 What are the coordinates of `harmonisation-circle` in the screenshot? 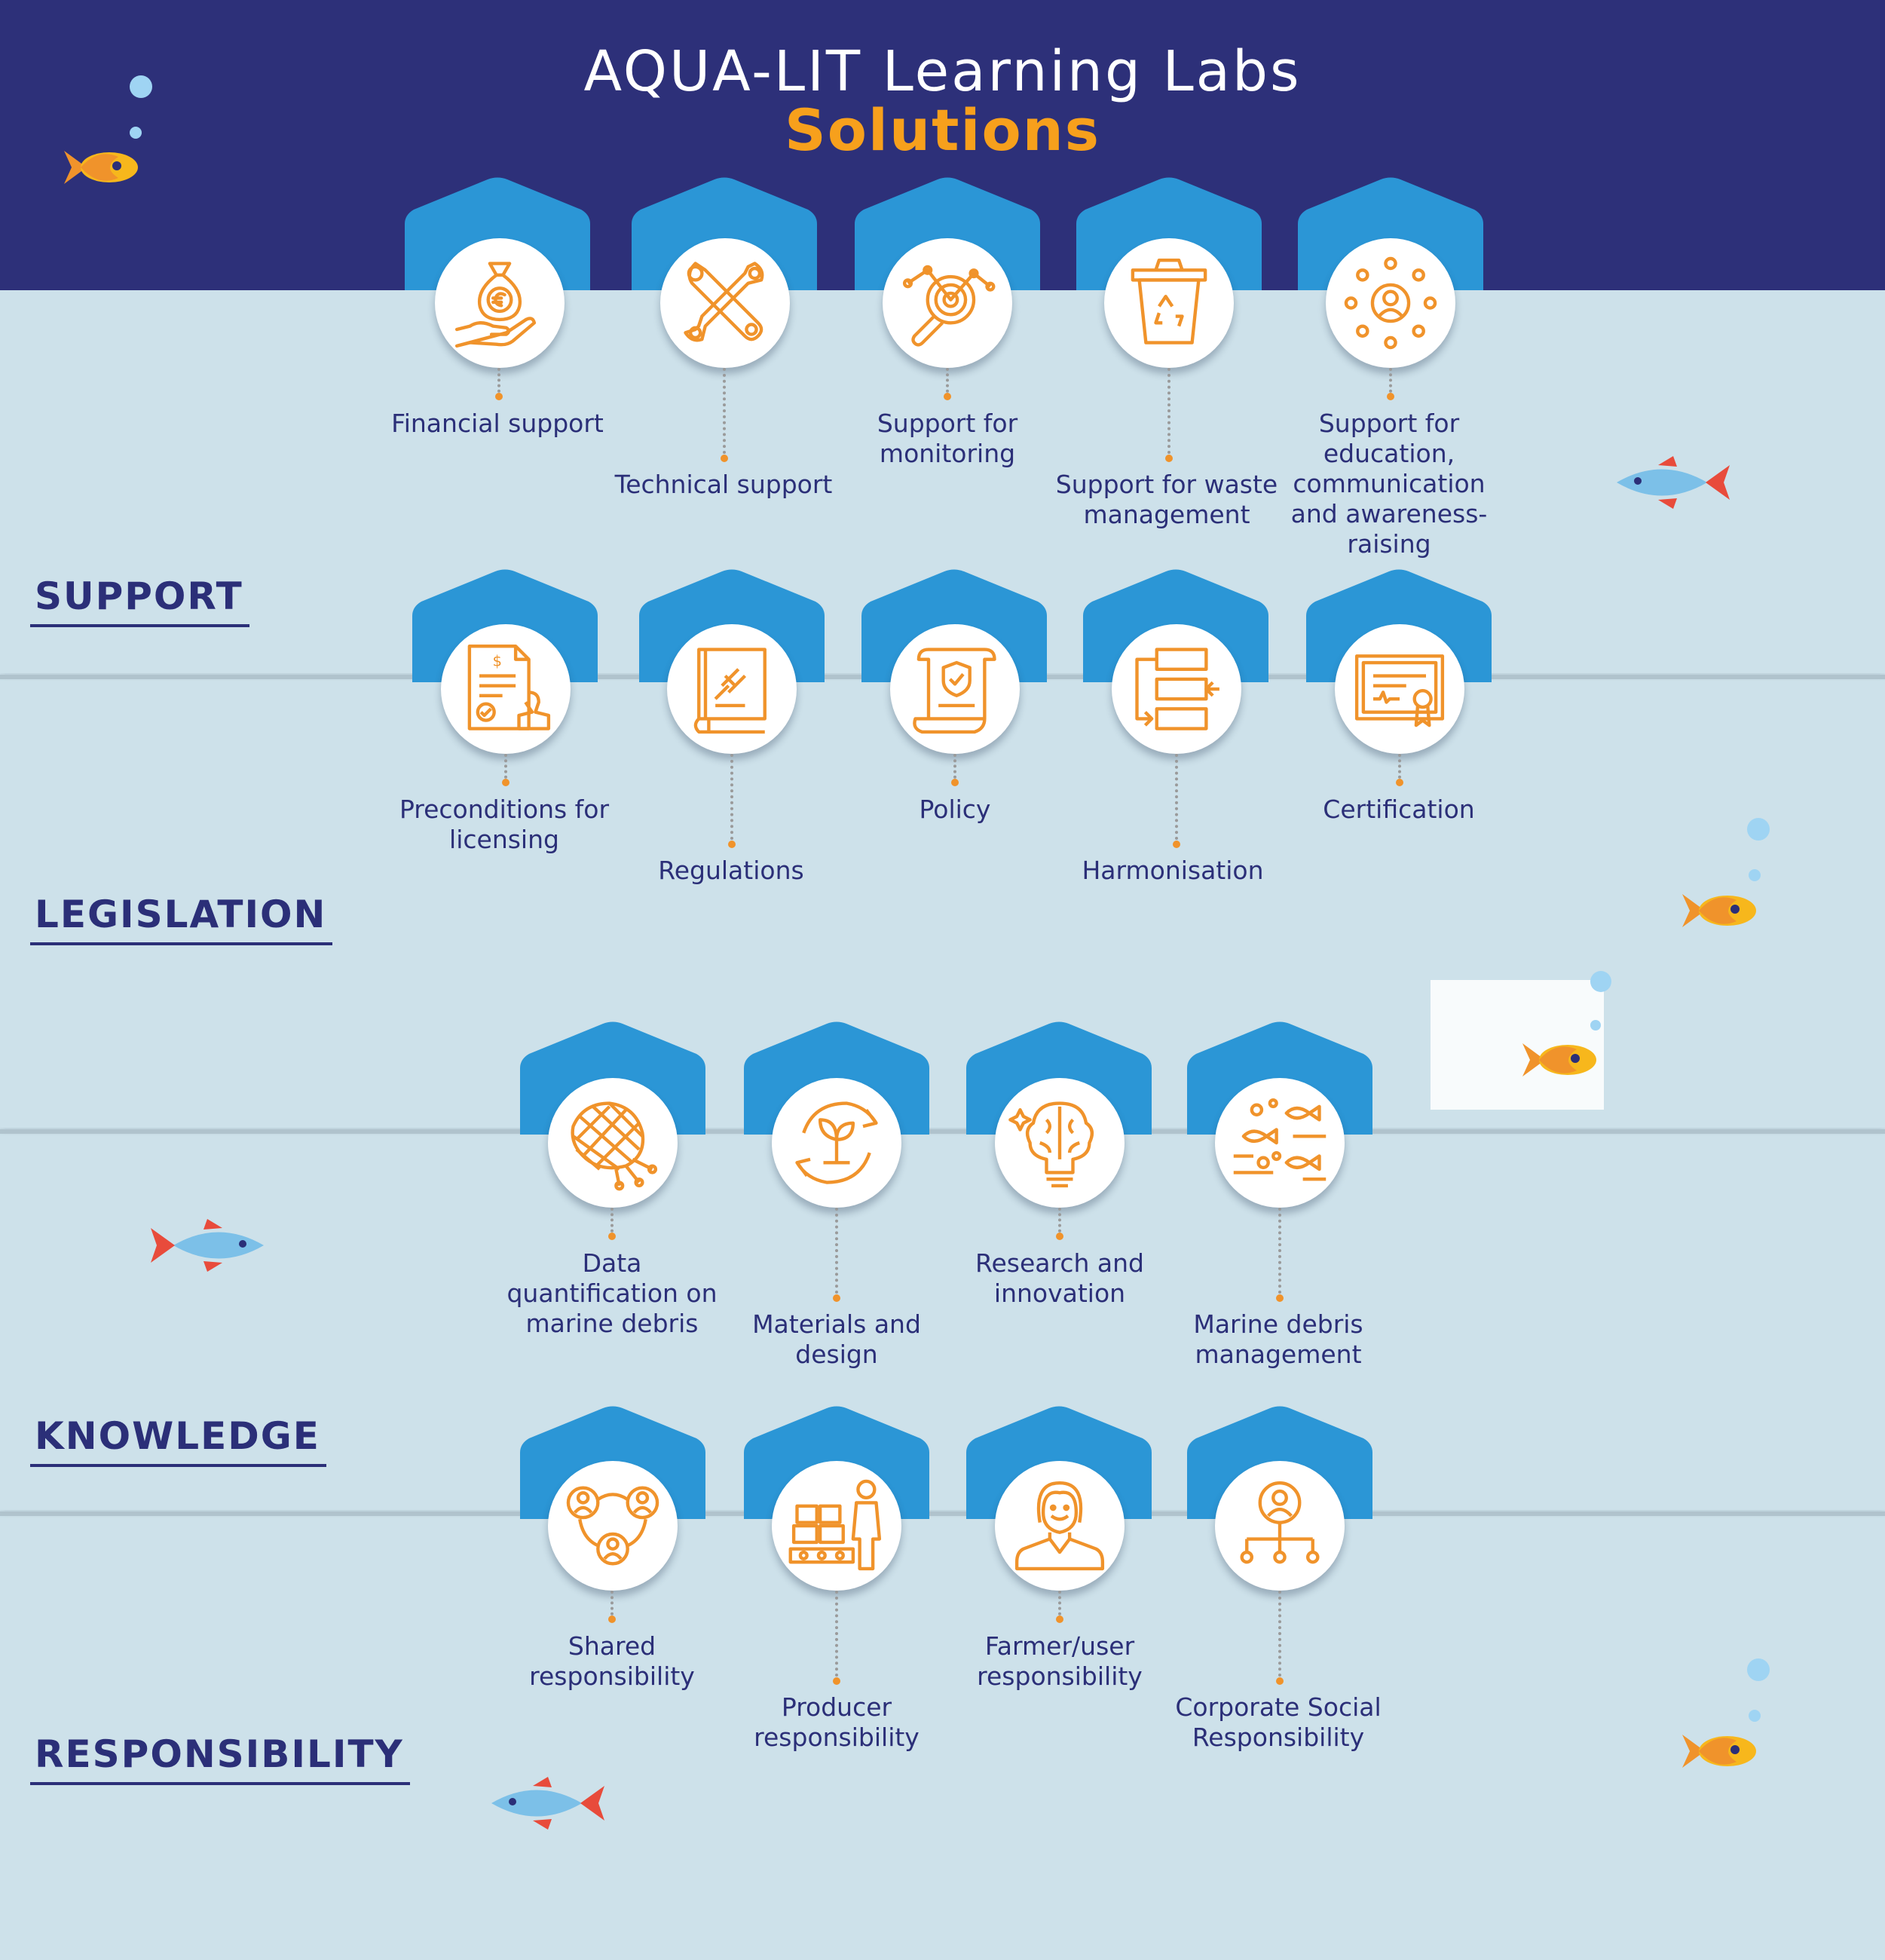 It's located at (1176, 689).